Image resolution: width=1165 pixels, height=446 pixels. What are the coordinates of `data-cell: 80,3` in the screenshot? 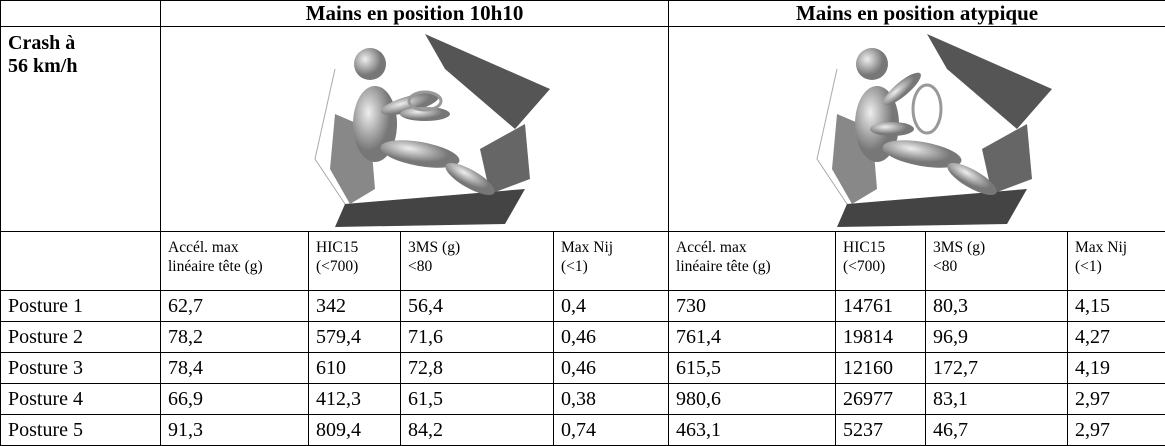 It's located at (997, 306).